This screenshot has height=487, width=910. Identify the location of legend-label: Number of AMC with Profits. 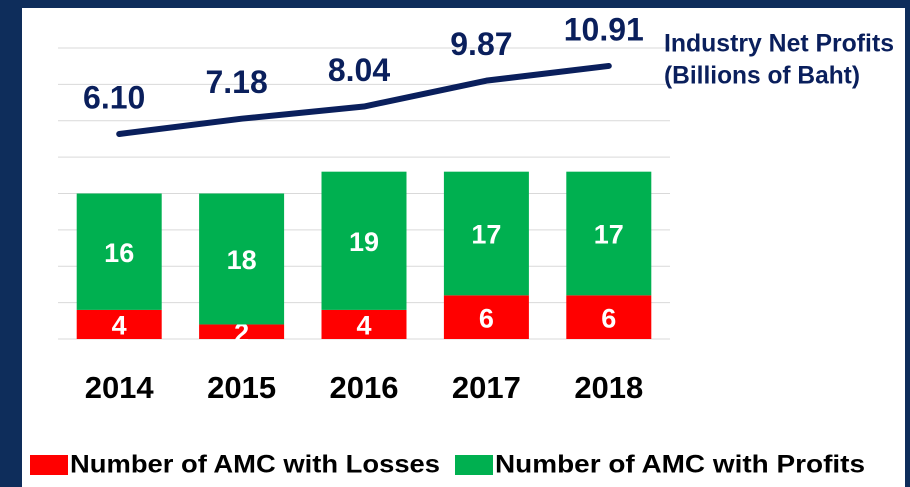
(680, 465).